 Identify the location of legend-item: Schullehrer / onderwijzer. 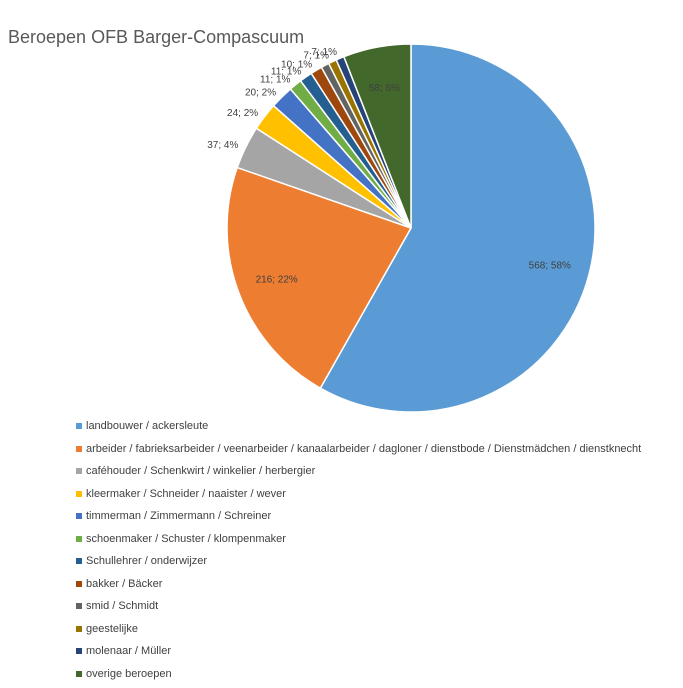
(358, 564).